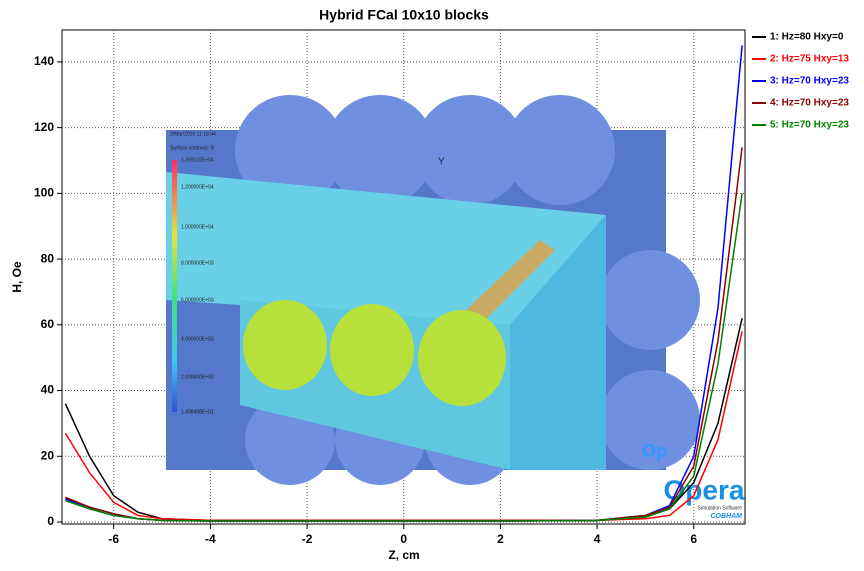 This screenshot has width=864, height=571. What do you see at coordinates (693, 539) in the screenshot?
I see `x-tick-label: 6` at bounding box center [693, 539].